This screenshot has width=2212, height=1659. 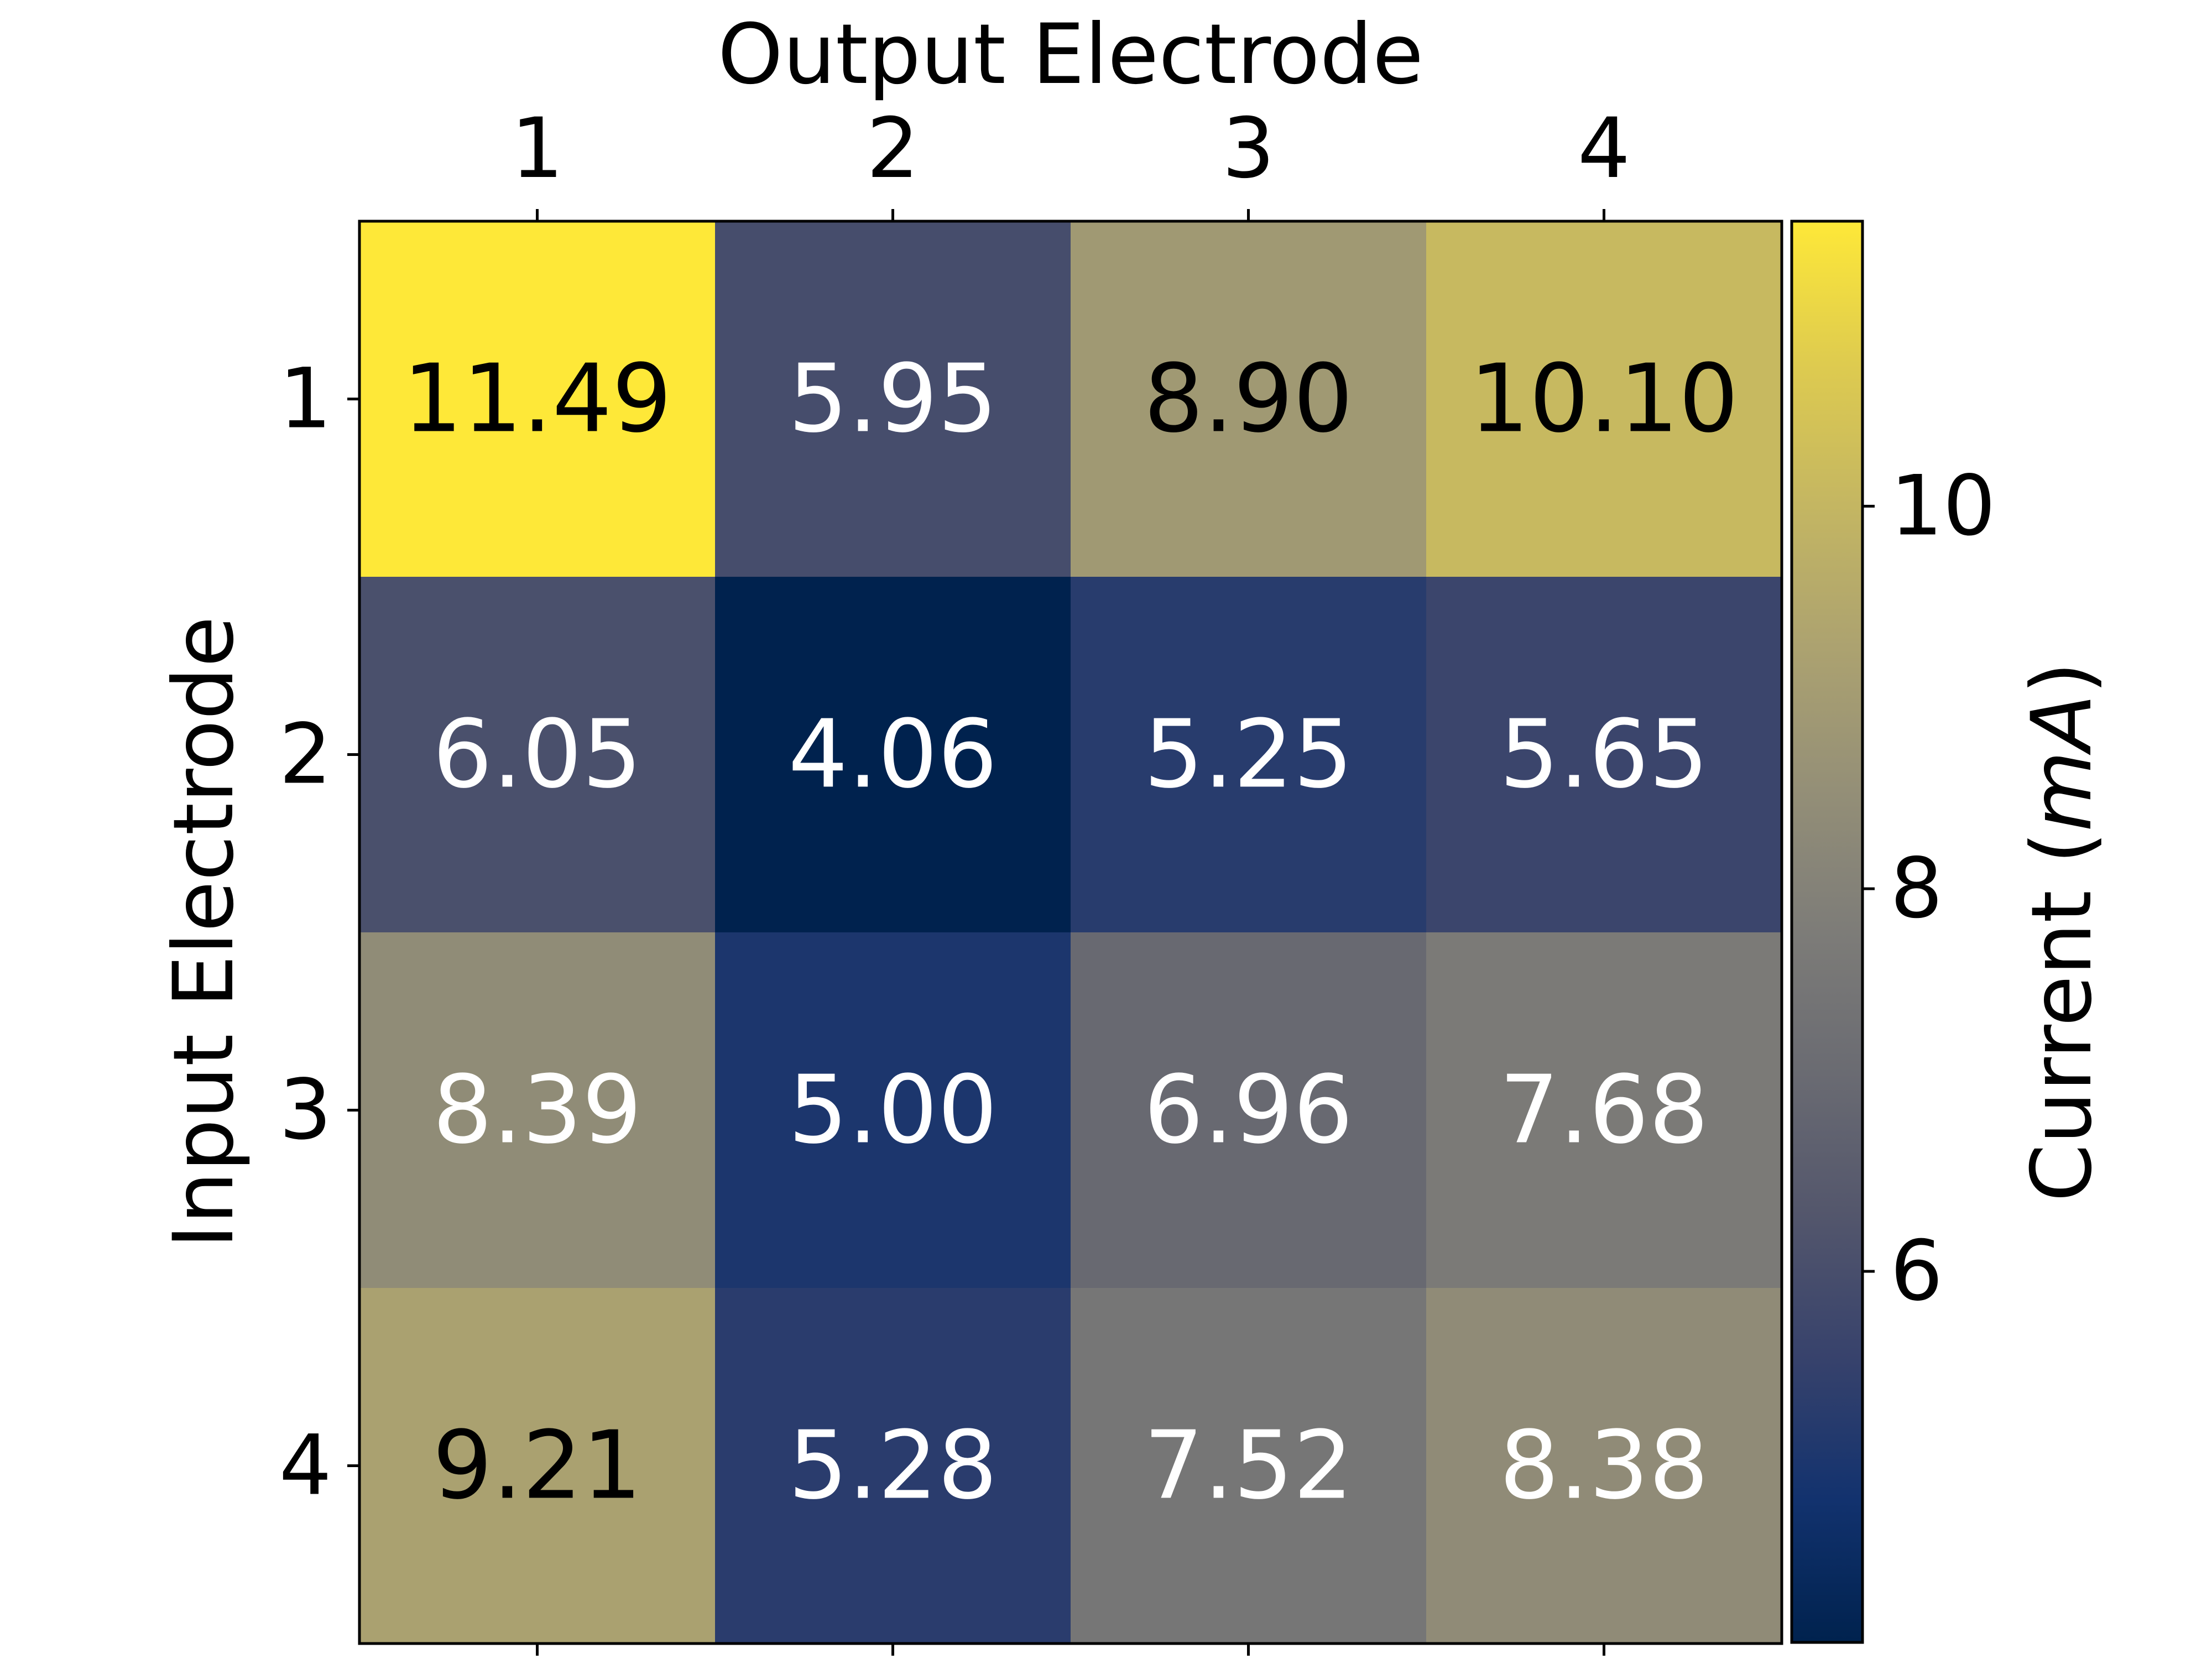 What do you see at coordinates (204, 933) in the screenshot?
I see `y-axis-label: Input Electrode` at bounding box center [204, 933].